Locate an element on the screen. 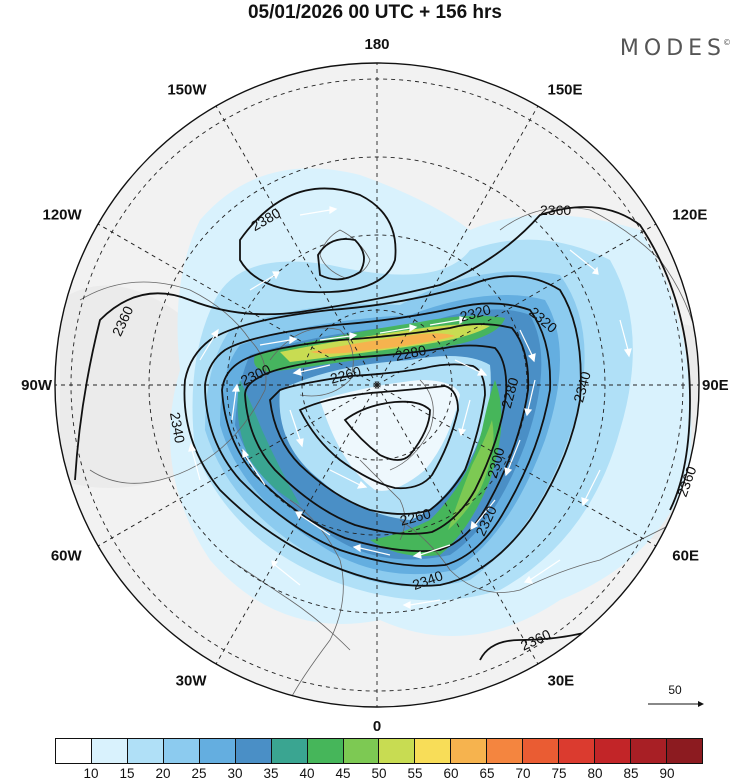 This screenshot has height=782, width=750. longitude-label-120e: 120E is located at coordinates (689, 215).